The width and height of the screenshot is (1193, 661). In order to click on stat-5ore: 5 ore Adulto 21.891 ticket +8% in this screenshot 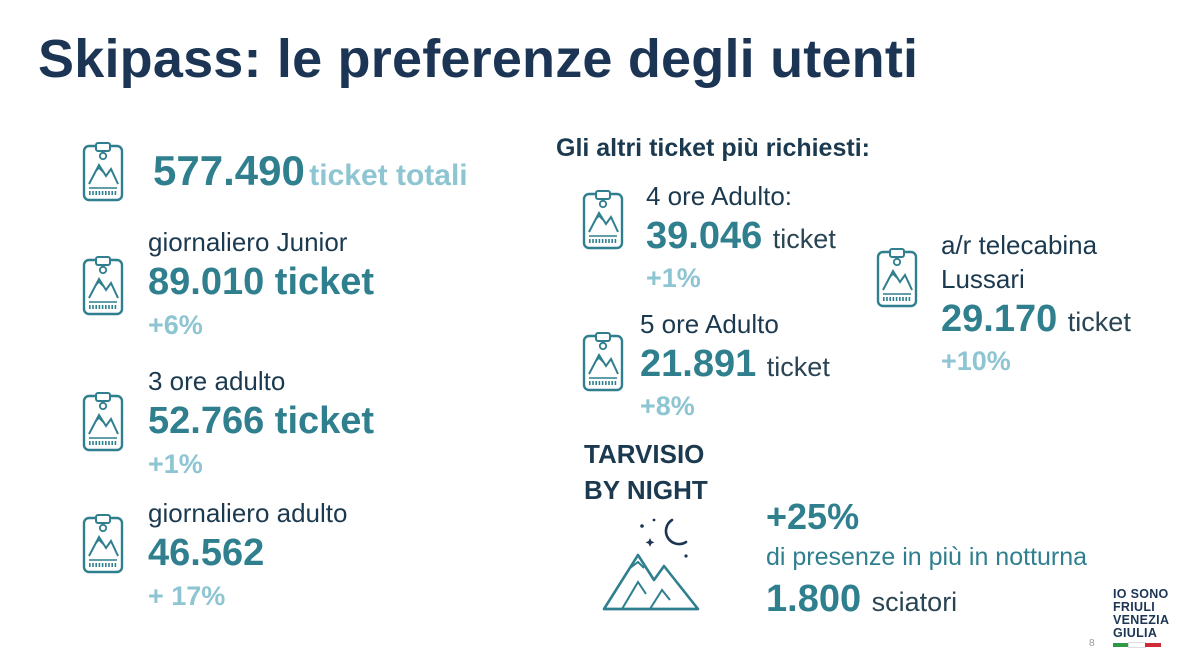, I will do `click(735, 365)`.